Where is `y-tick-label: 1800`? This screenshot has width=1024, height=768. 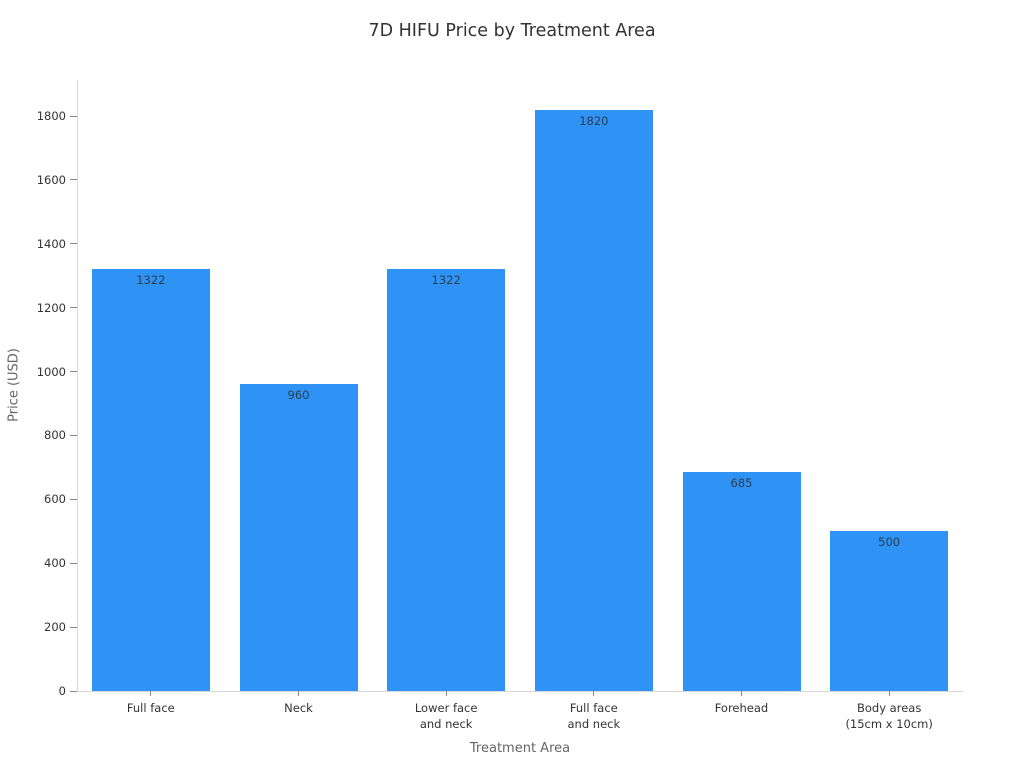 y-tick-label: 1800 is located at coordinates (51, 116).